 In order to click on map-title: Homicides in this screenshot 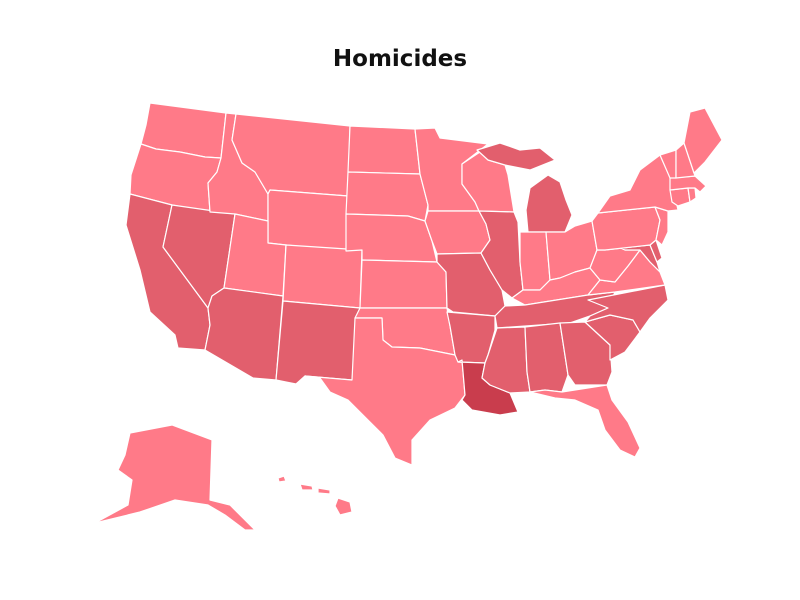, I will do `click(400, 59)`.